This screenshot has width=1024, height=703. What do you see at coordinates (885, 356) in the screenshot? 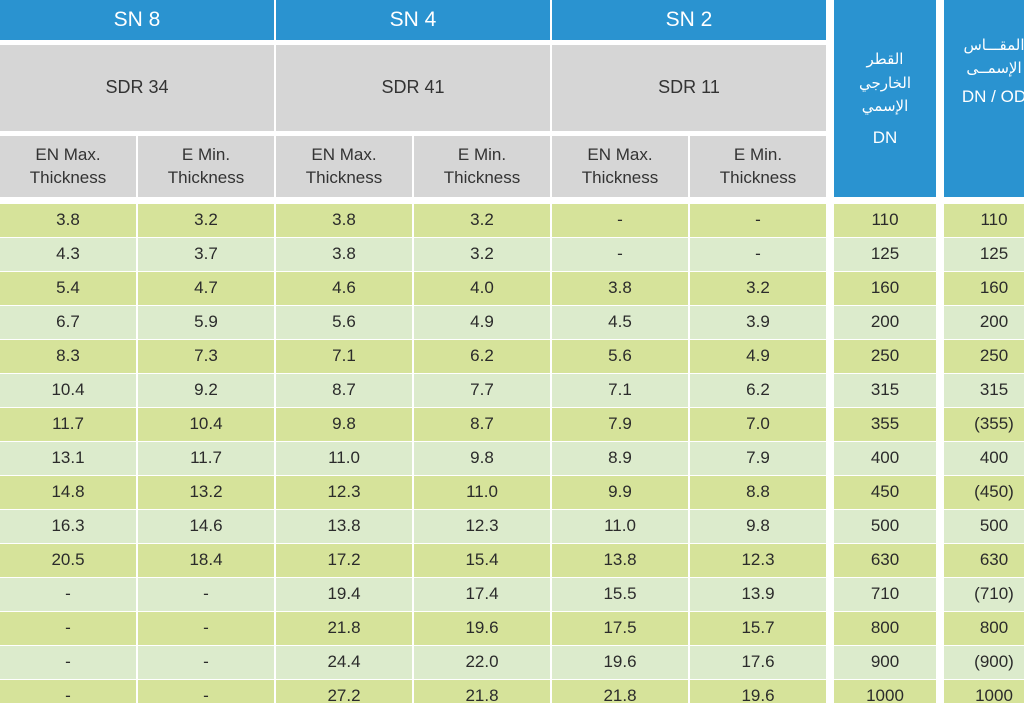
I see `cell-dn: 250` at bounding box center [885, 356].